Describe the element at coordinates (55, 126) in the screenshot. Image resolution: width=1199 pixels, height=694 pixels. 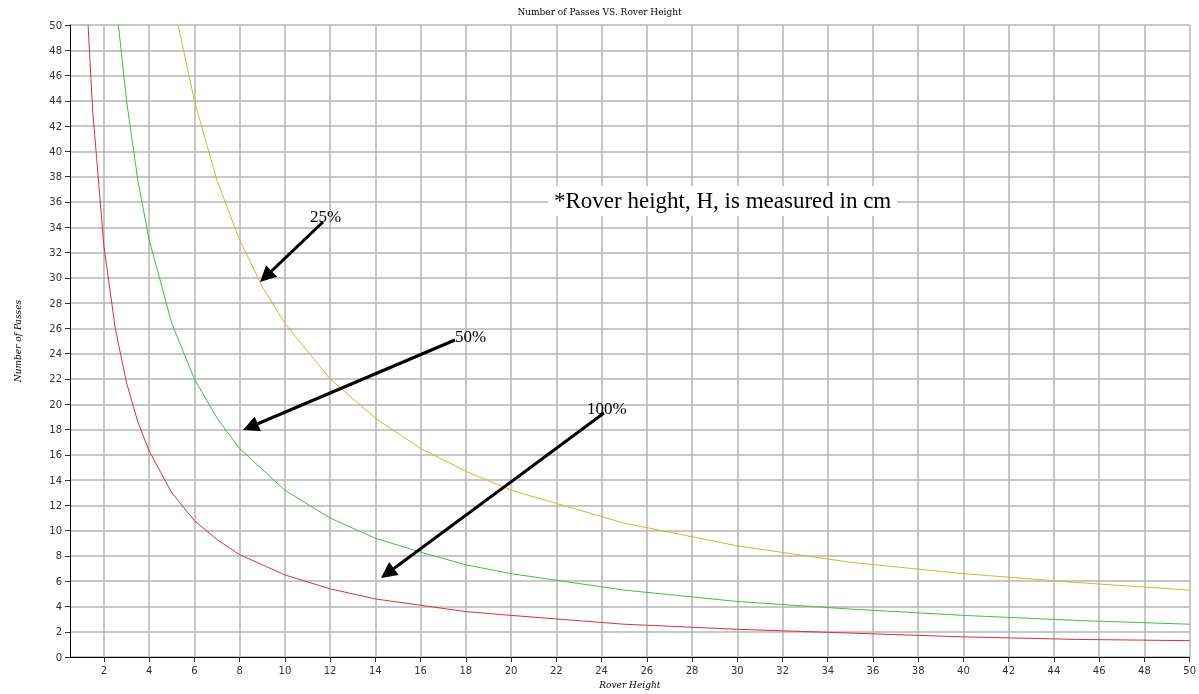
I see `y-tick-label: 42` at that location.